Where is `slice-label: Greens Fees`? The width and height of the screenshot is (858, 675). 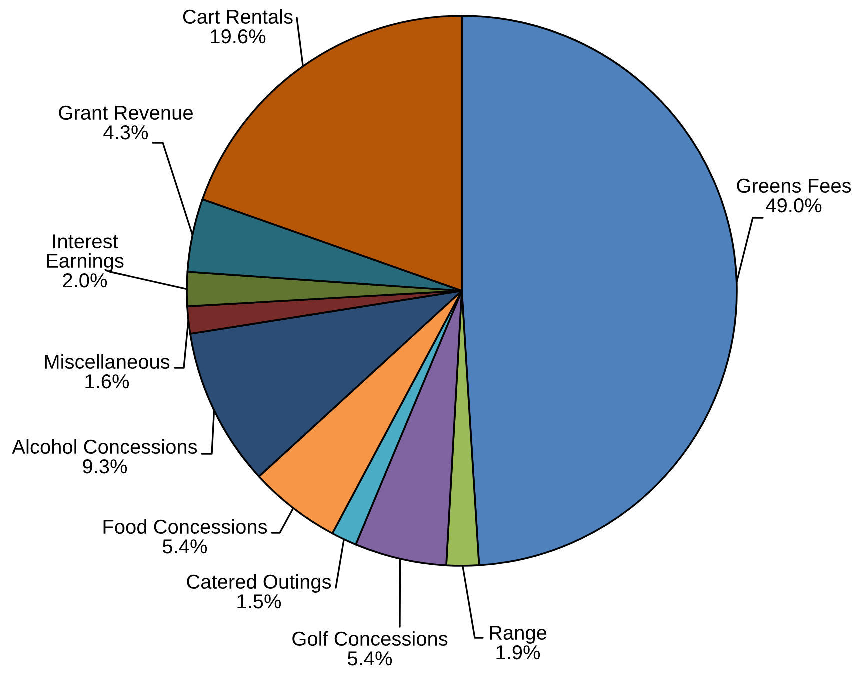
slice-label: Greens Fees is located at coordinates (794, 186).